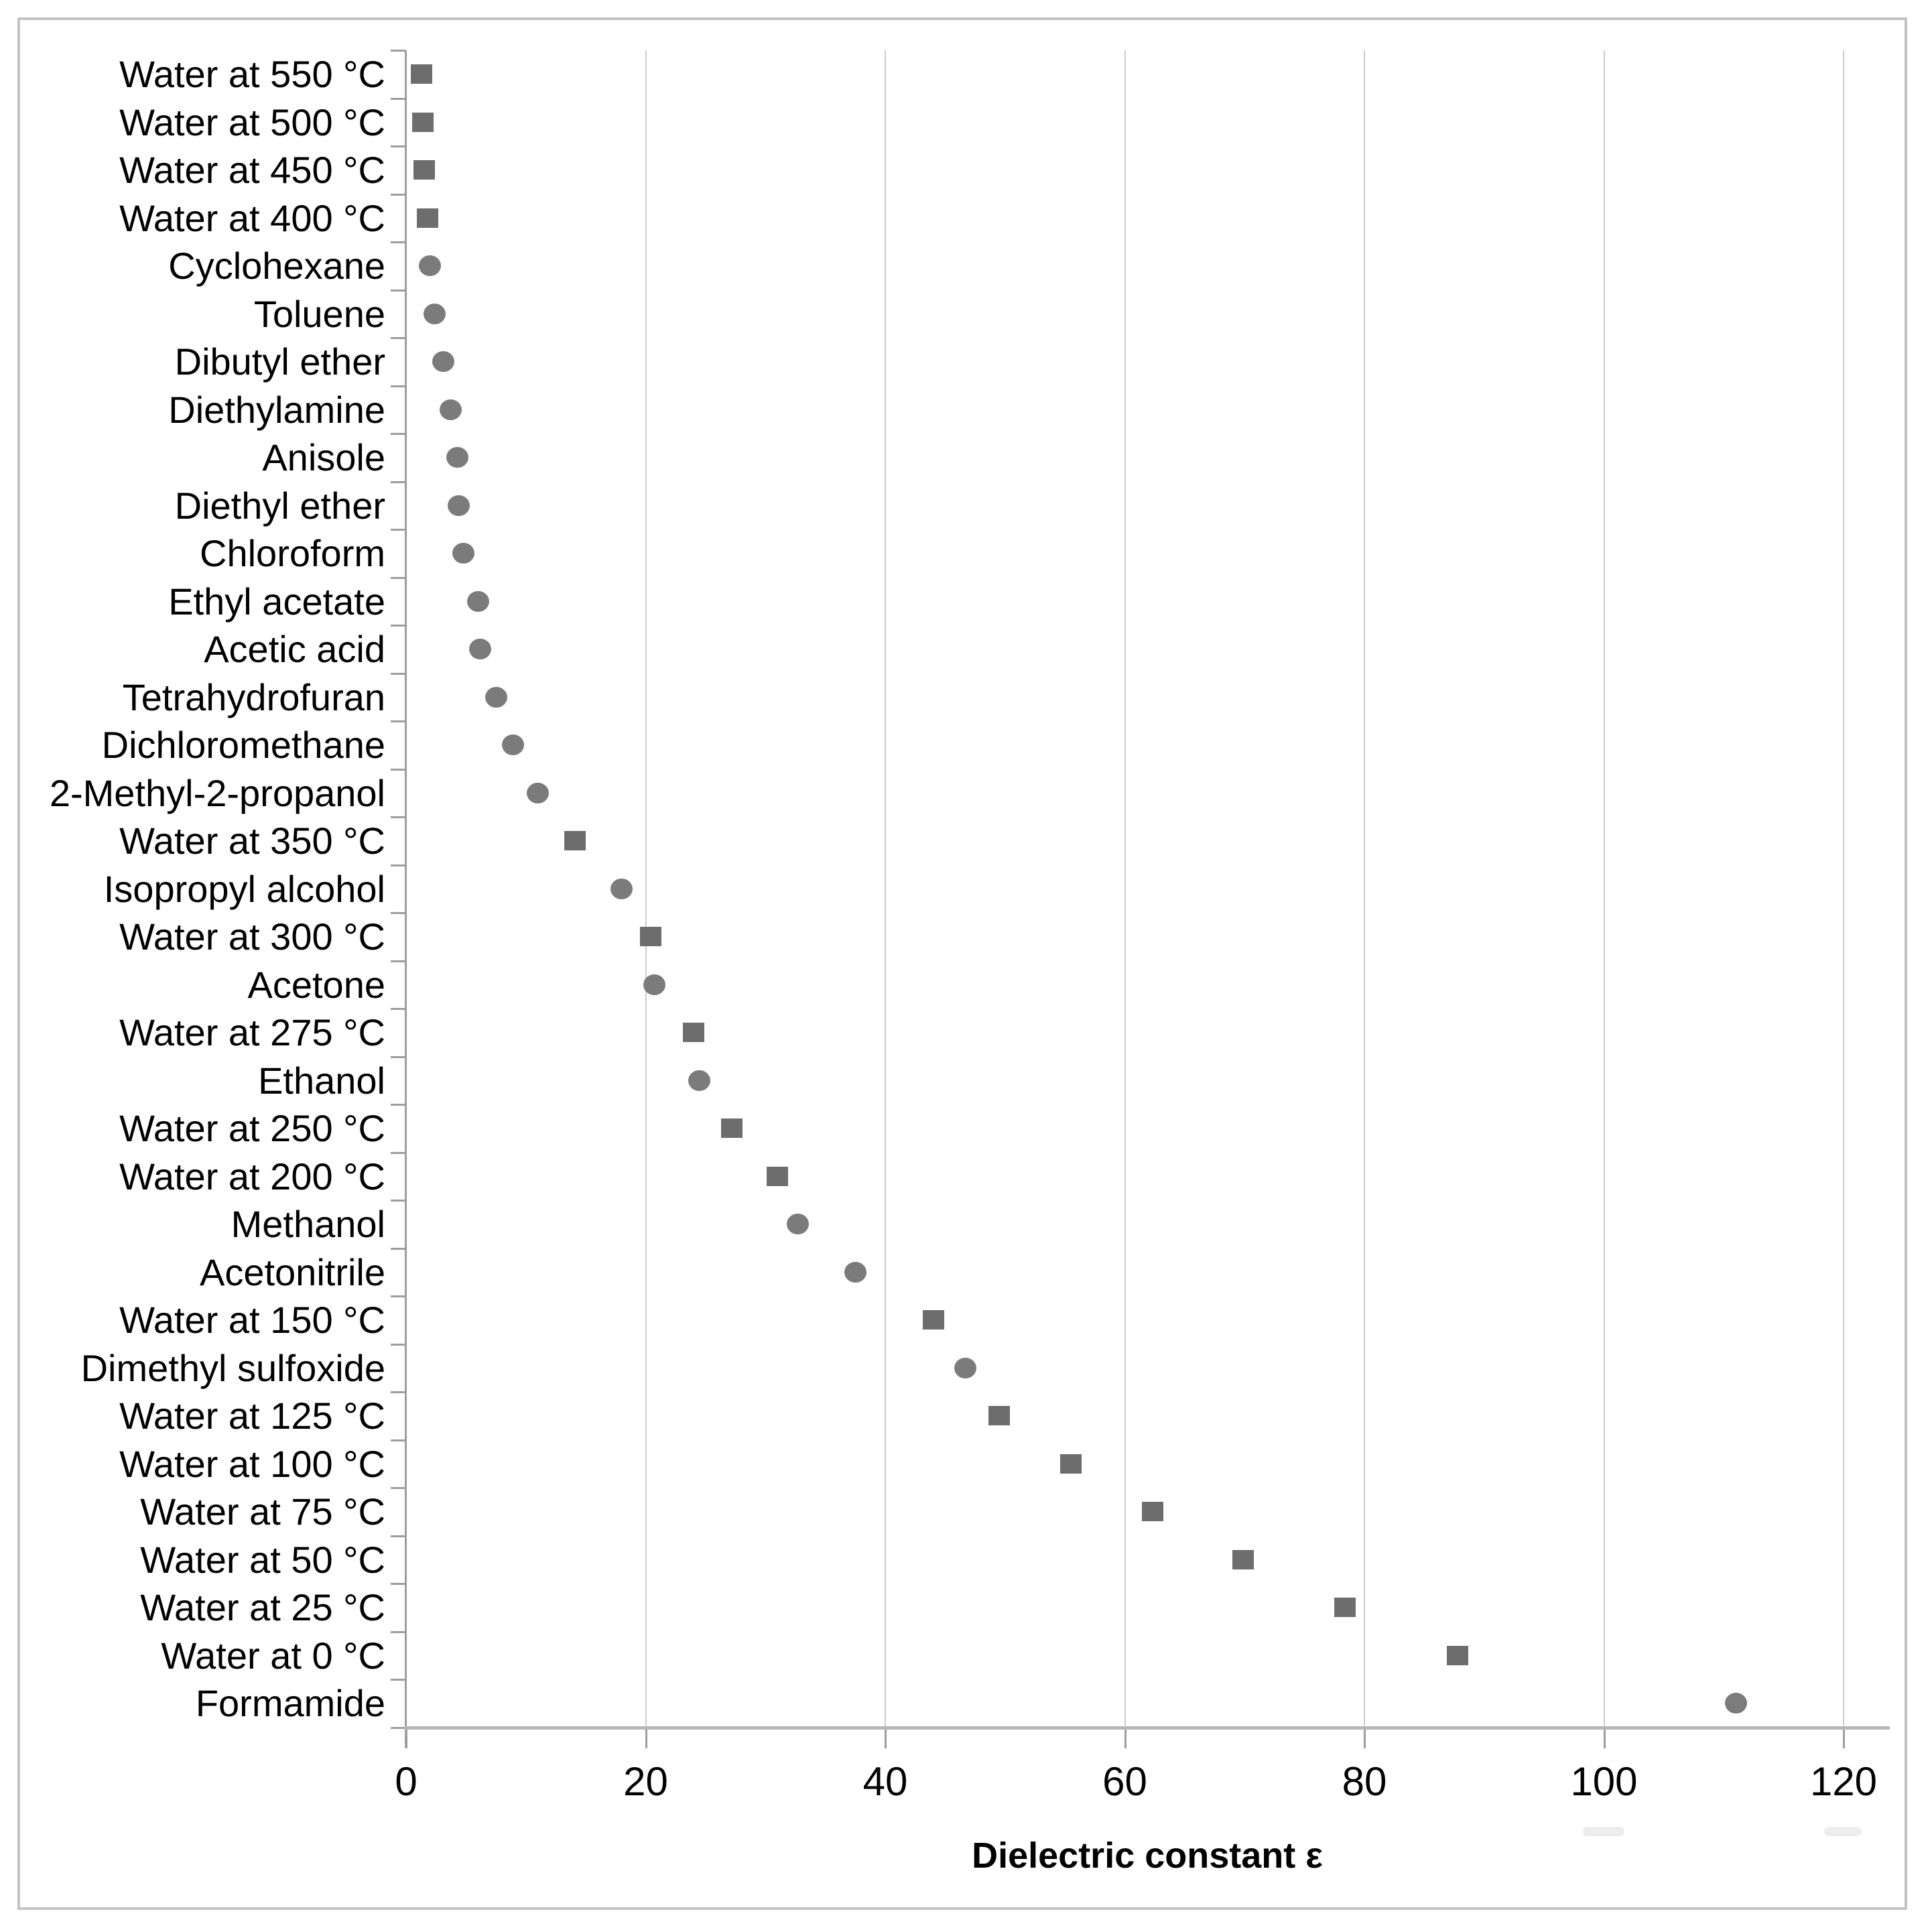 The width and height of the screenshot is (1930, 1932). Describe the element at coordinates (319, 313) in the screenshot. I see `category-label: Toluene` at that location.